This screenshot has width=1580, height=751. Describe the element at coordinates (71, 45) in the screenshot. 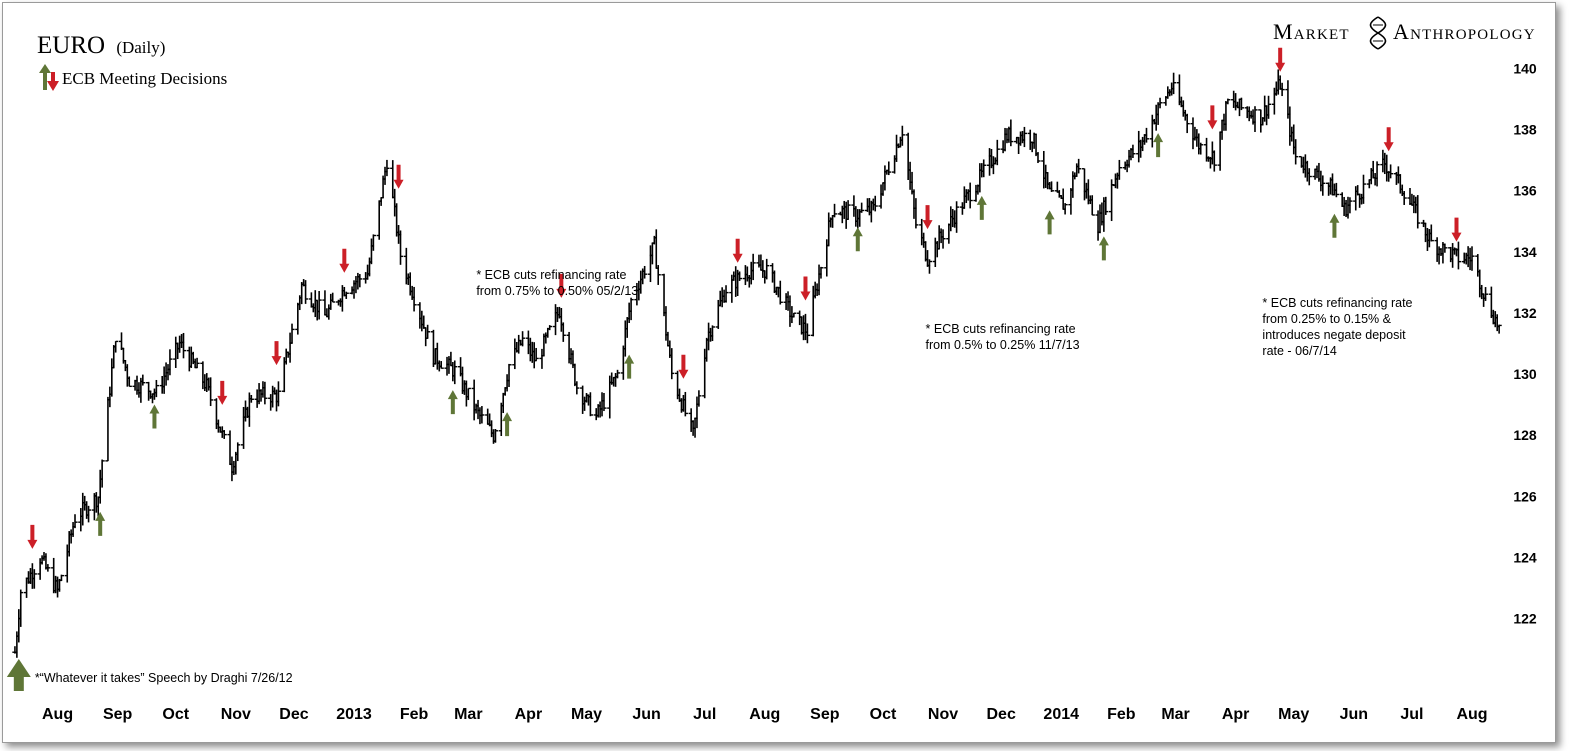

I see `chart-title: EURO` at that location.